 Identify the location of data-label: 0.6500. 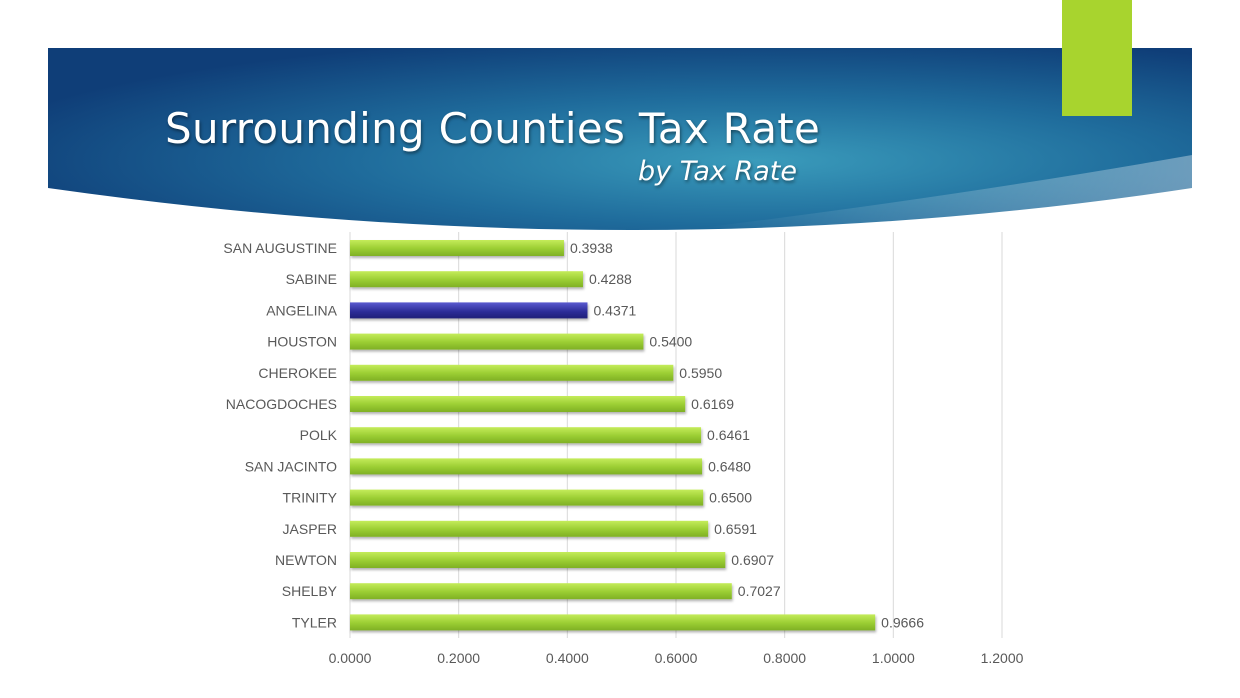
(730, 498).